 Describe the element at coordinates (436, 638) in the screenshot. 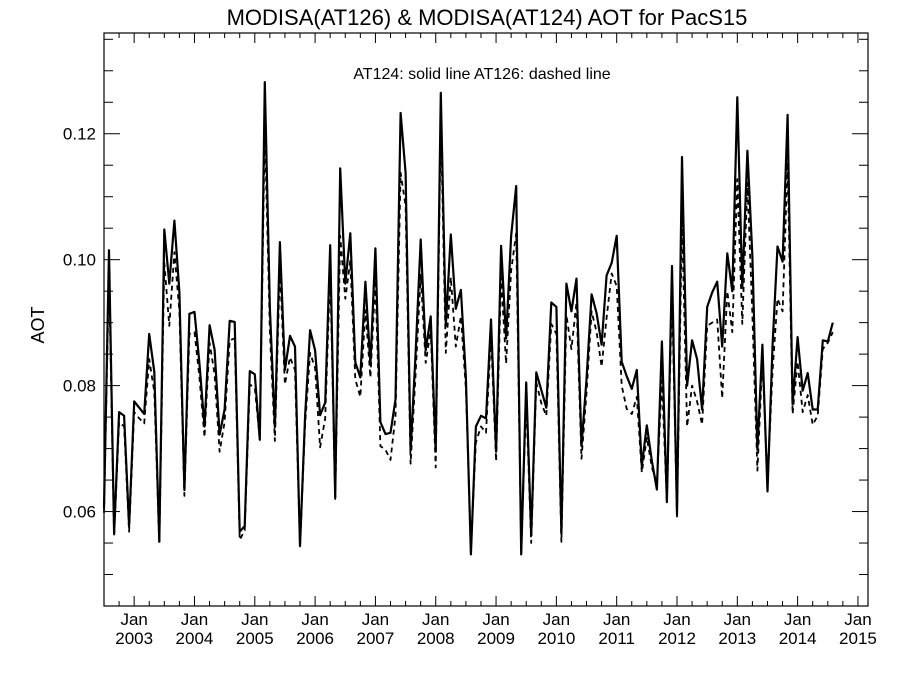

I see `x-tick-year-label: 2008` at that location.